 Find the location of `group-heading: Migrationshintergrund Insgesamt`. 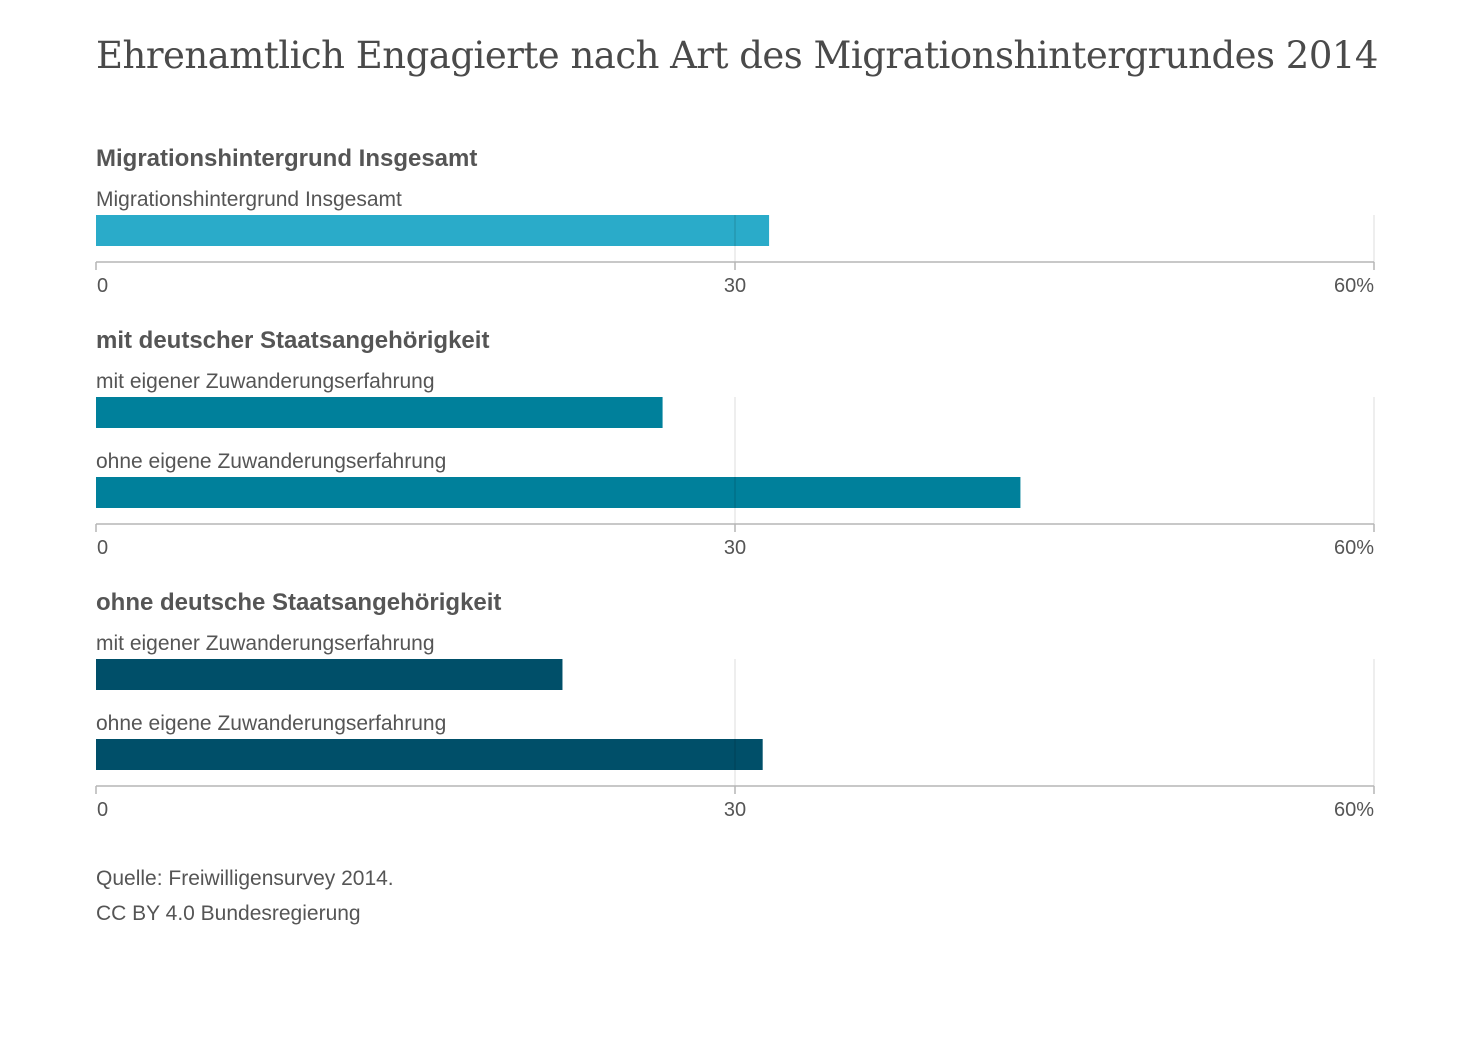

group-heading: Migrationshintergrund Insgesamt is located at coordinates (286, 158).